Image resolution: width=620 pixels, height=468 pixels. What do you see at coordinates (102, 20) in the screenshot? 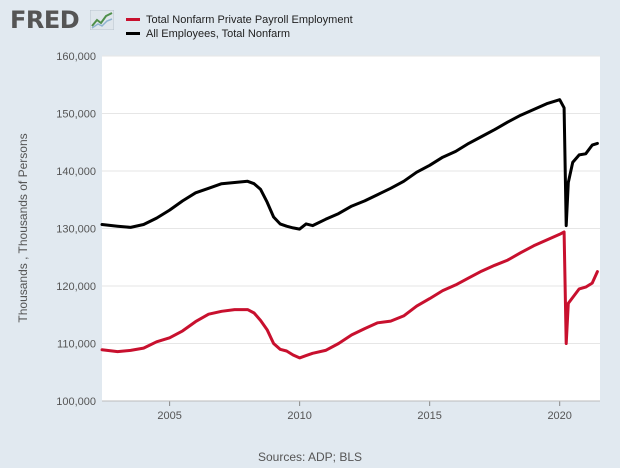
I see `fred-chart-icon` at bounding box center [102, 20].